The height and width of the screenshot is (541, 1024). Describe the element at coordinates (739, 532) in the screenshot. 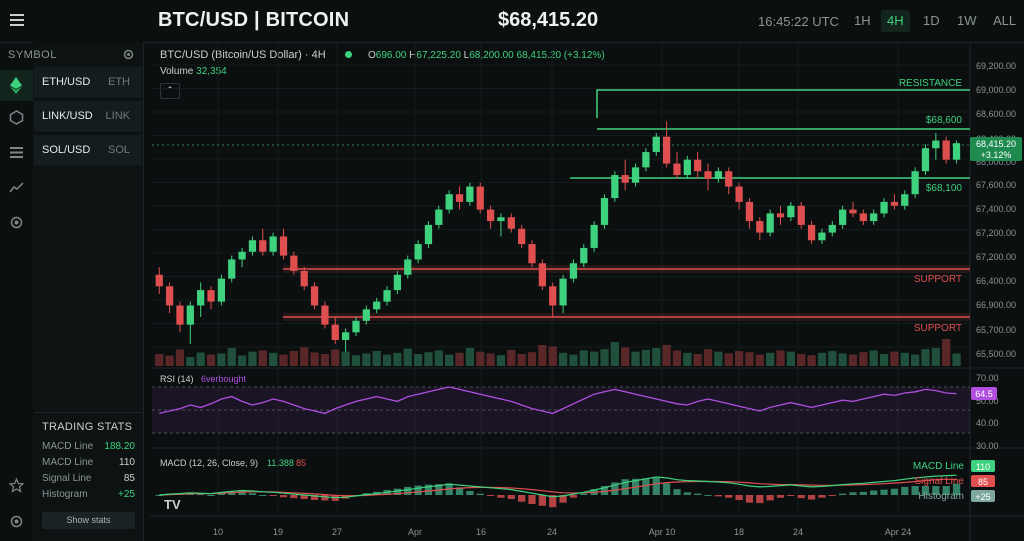

I see `x-tick: 18` at that location.